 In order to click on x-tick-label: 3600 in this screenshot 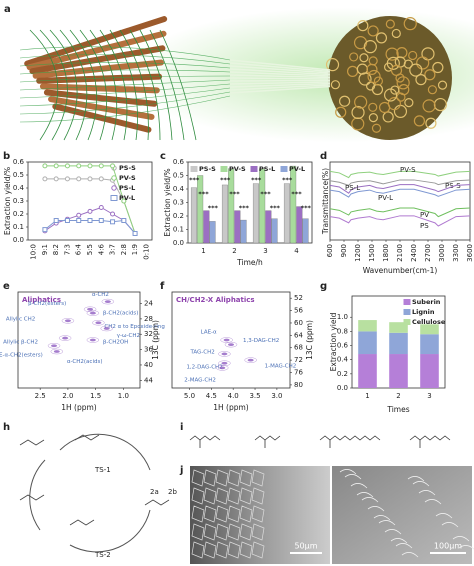, I will do `click(470, 253)`.